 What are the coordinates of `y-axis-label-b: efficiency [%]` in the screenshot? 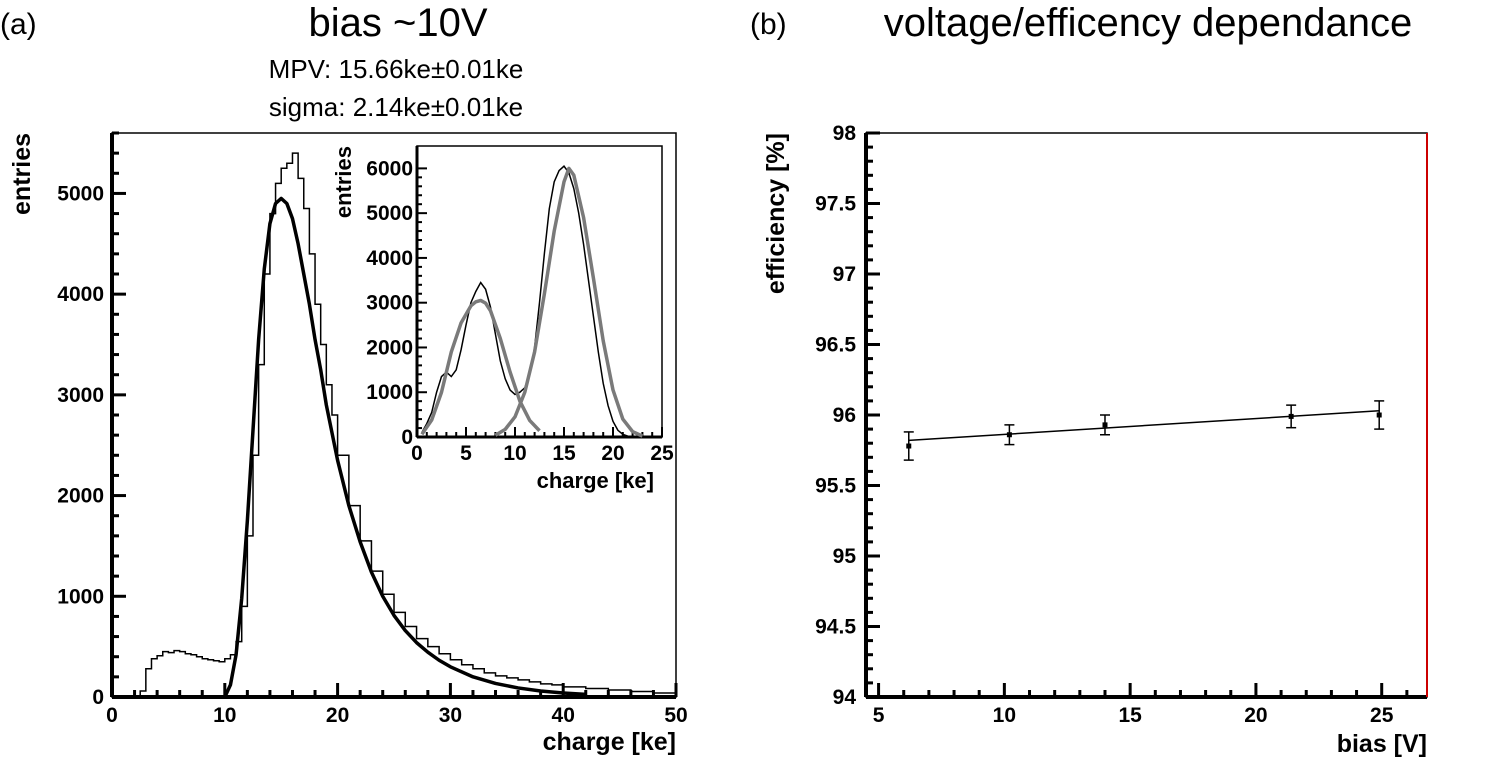 It's located at (776, 213).